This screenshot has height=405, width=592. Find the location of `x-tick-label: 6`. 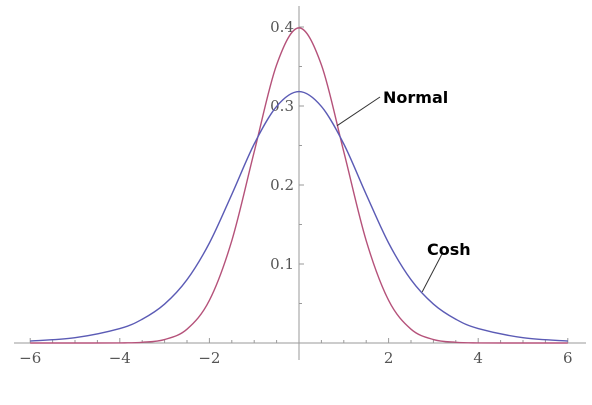

x-tick-label: 6 is located at coordinates (568, 358).